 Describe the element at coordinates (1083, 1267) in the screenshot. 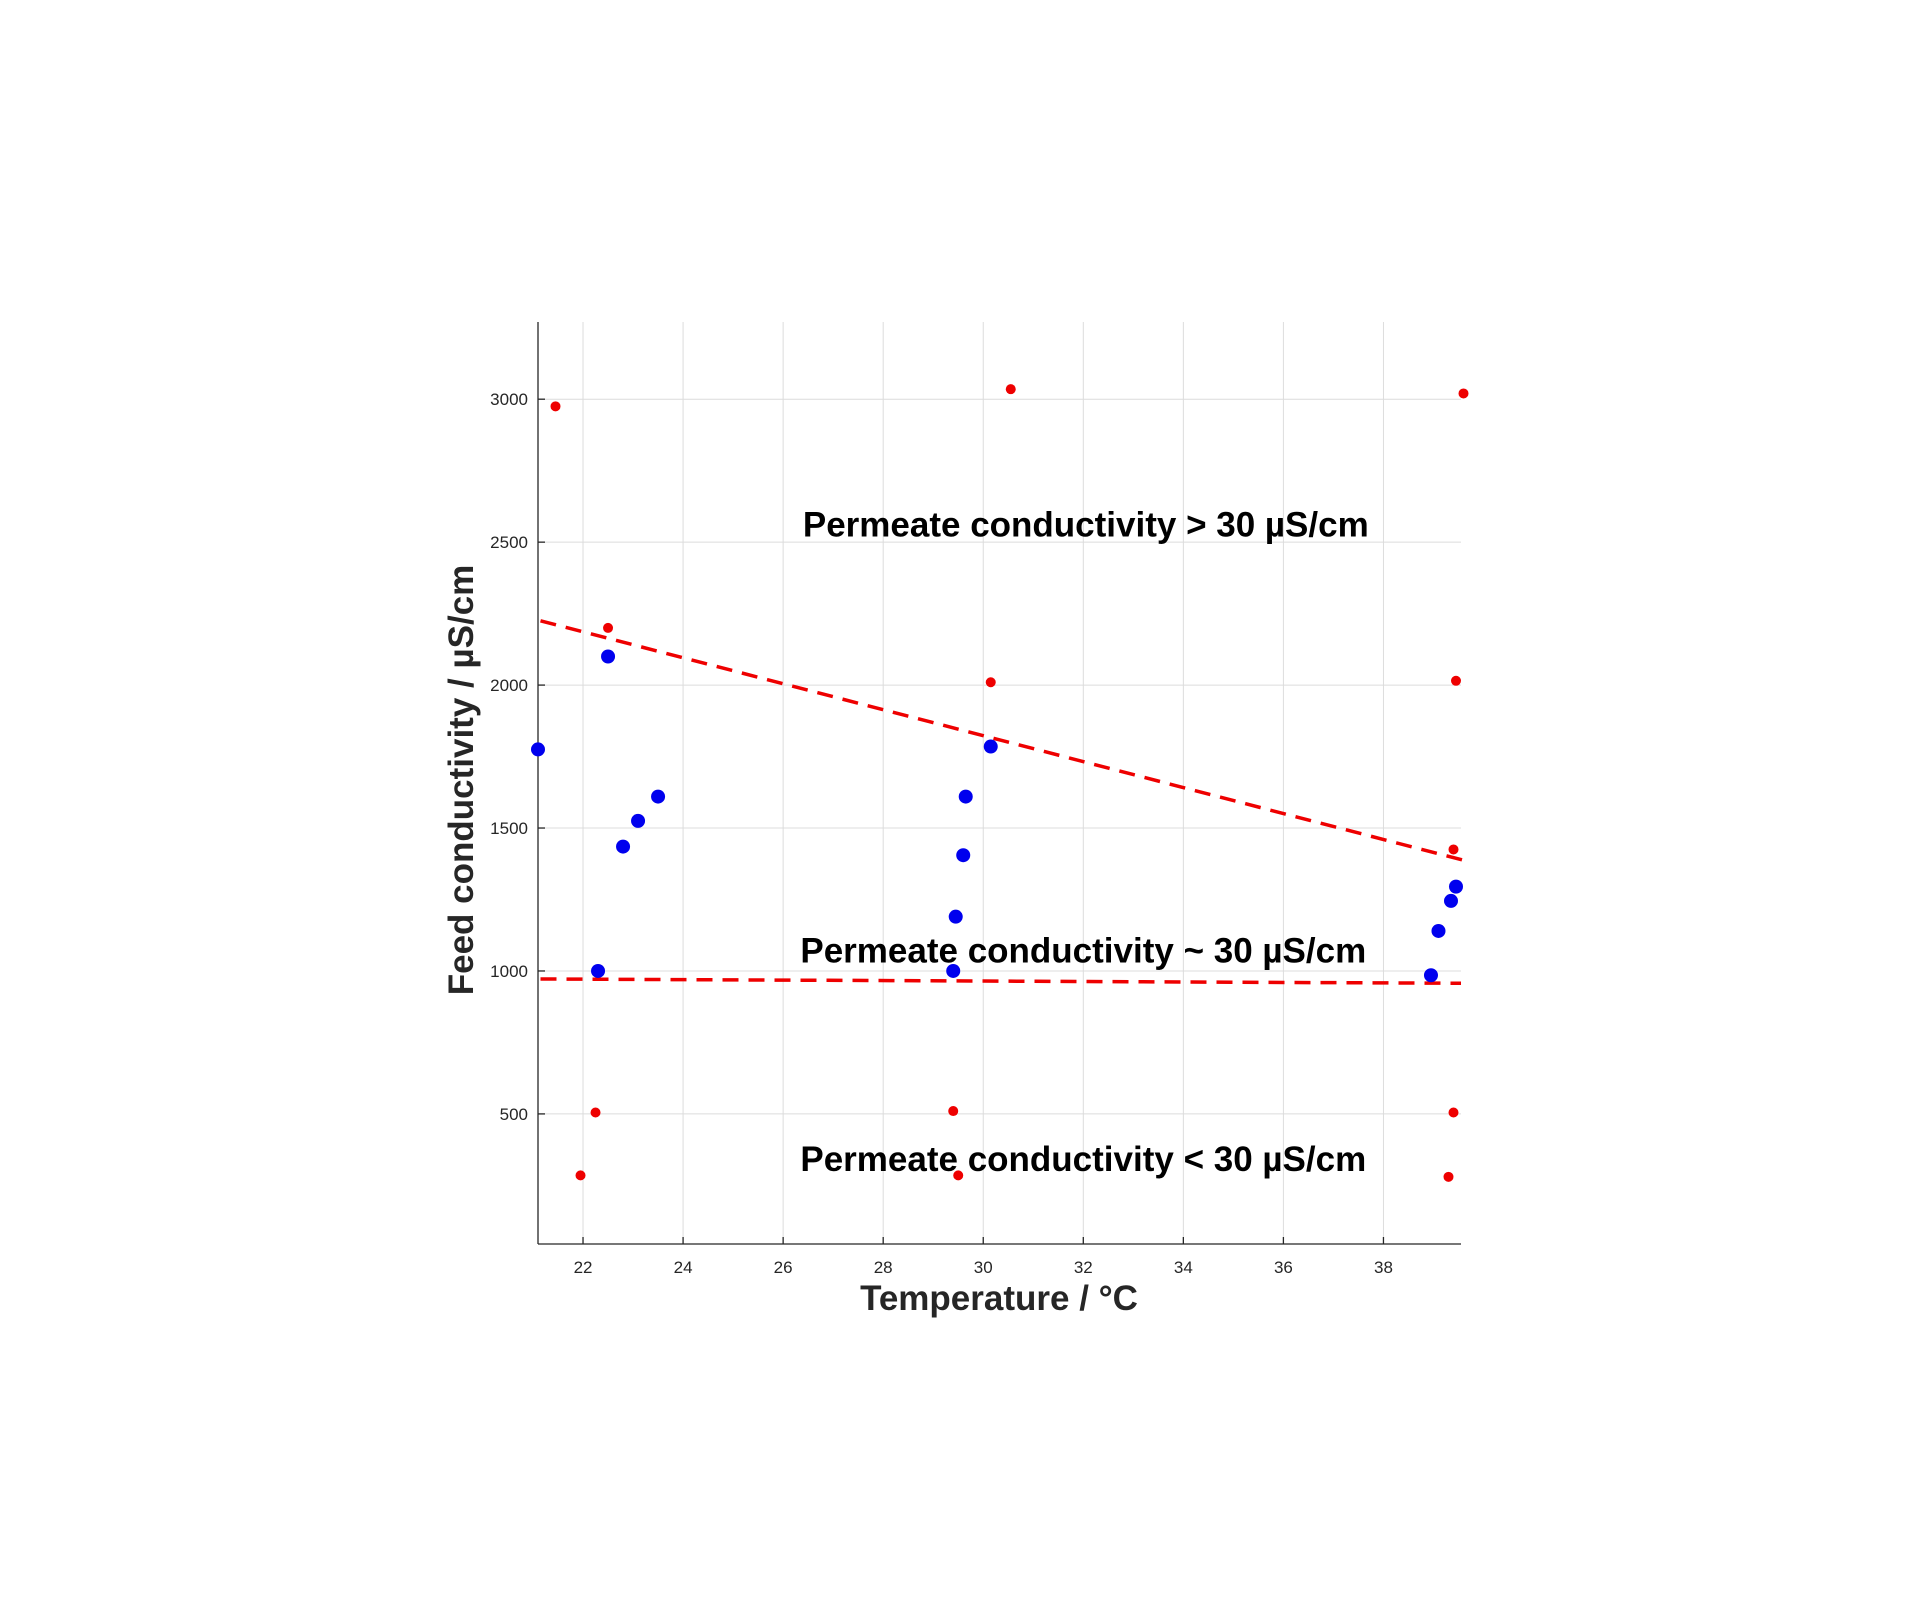

I see `x-tick-label: 32` at that location.